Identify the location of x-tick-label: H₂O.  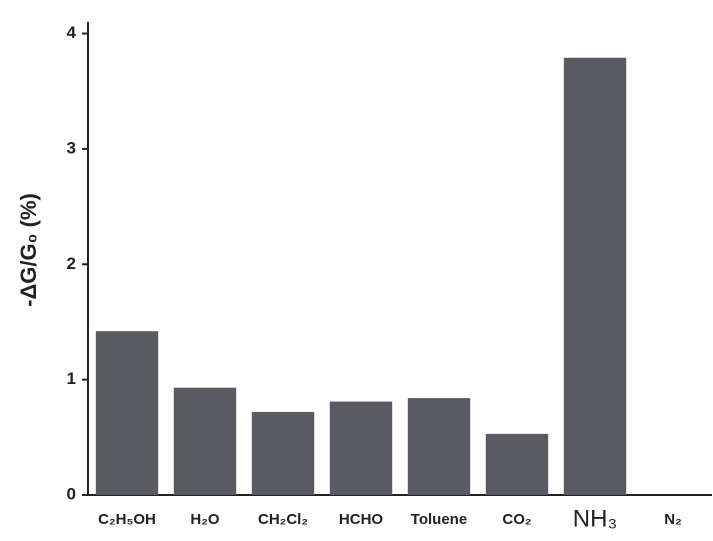
(204, 519).